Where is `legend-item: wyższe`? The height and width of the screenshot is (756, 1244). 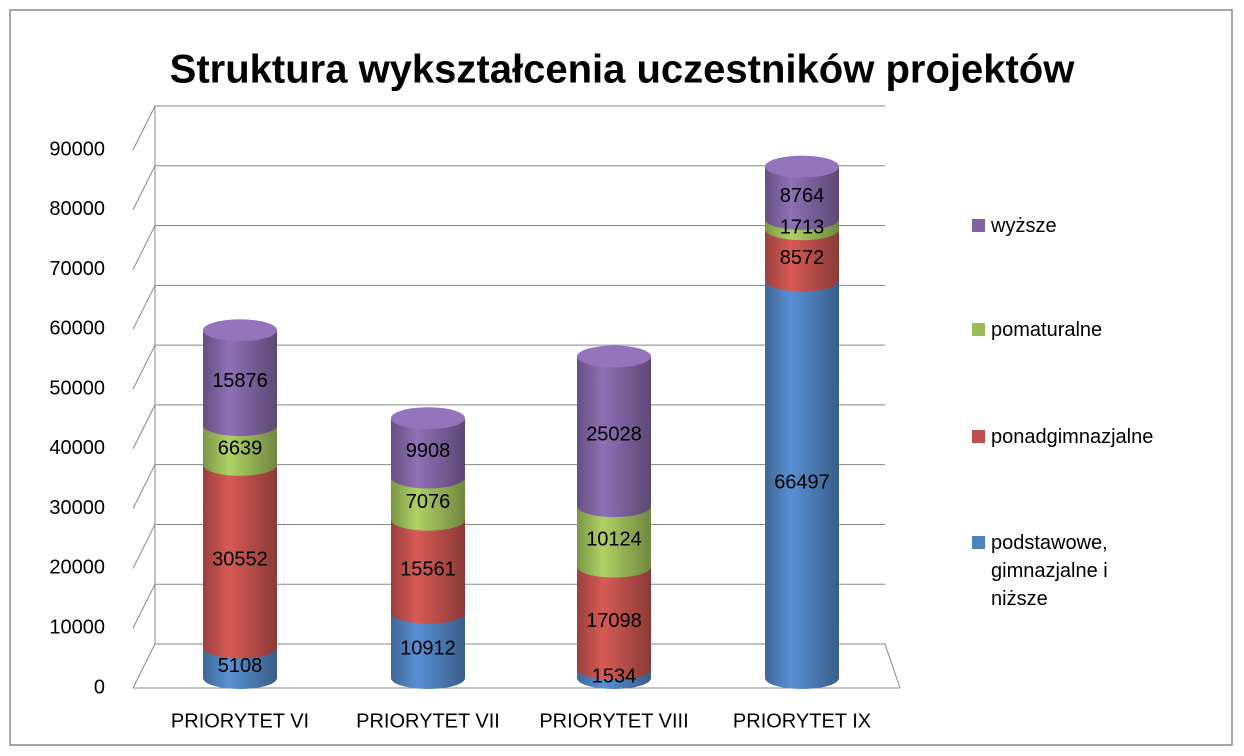 legend-item: wyższe is located at coordinates (1056, 226).